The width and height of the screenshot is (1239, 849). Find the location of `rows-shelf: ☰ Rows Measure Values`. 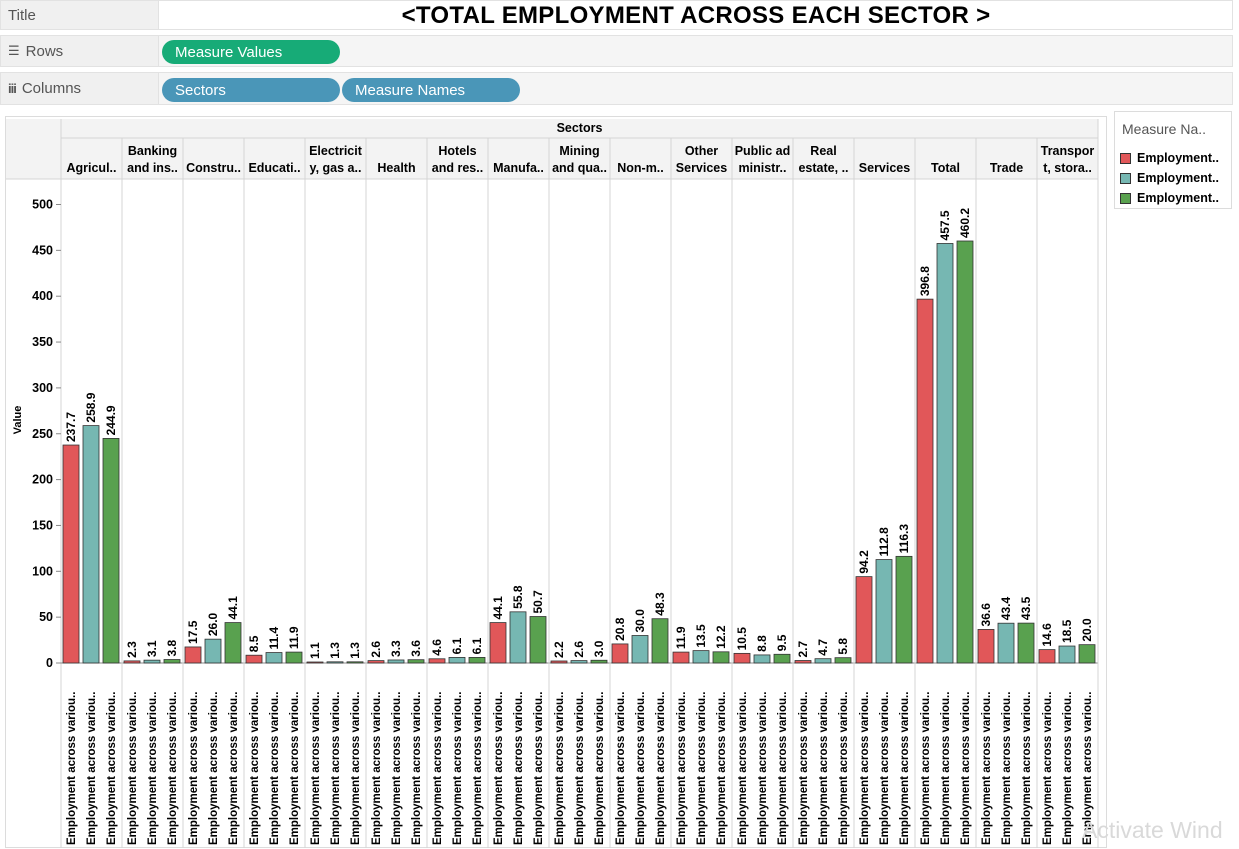

rows-shelf: ☰ Rows Measure Values is located at coordinates (616, 51).